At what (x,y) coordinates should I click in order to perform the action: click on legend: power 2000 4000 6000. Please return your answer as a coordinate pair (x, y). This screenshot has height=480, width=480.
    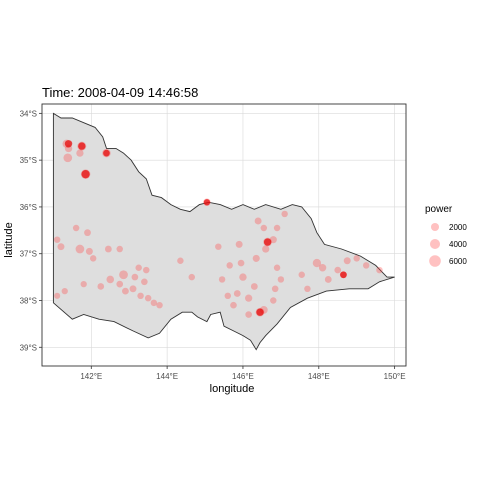
    Looking at the image, I should click on (446, 235).